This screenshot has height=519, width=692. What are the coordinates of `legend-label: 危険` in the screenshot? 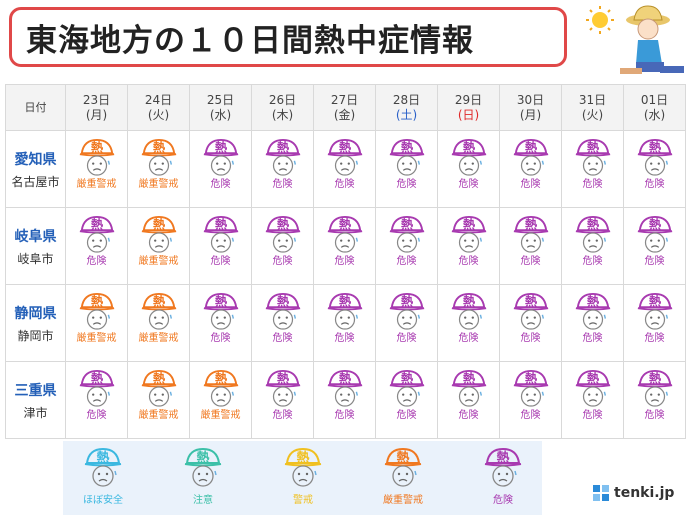 It's located at (503, 500).